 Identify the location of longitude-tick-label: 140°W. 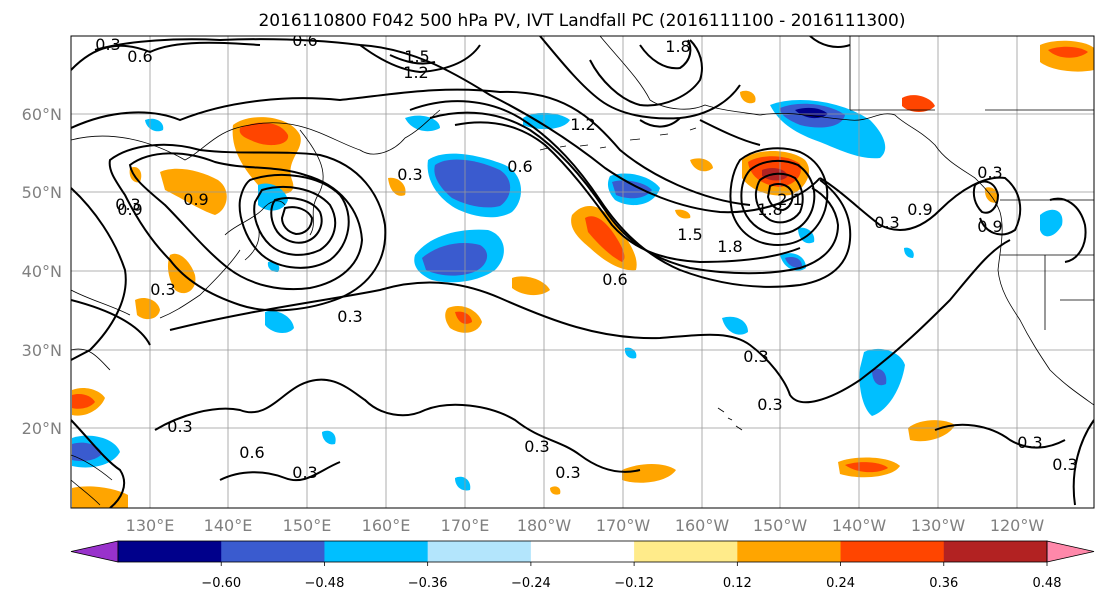
(859, 525).